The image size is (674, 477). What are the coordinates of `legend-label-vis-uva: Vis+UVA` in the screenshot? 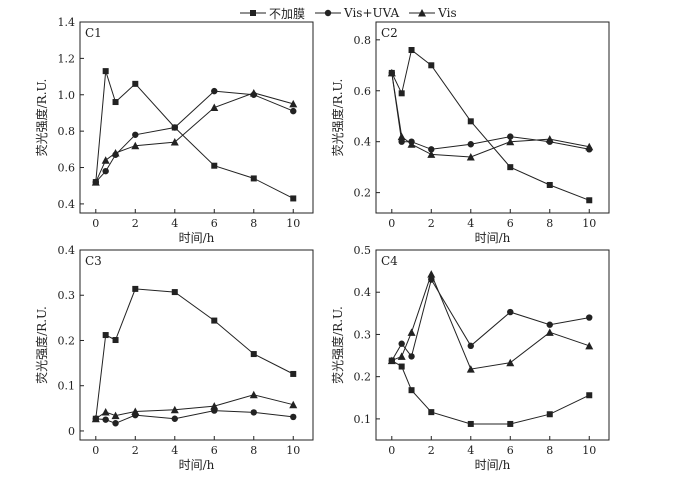 It's located at (372, 13).